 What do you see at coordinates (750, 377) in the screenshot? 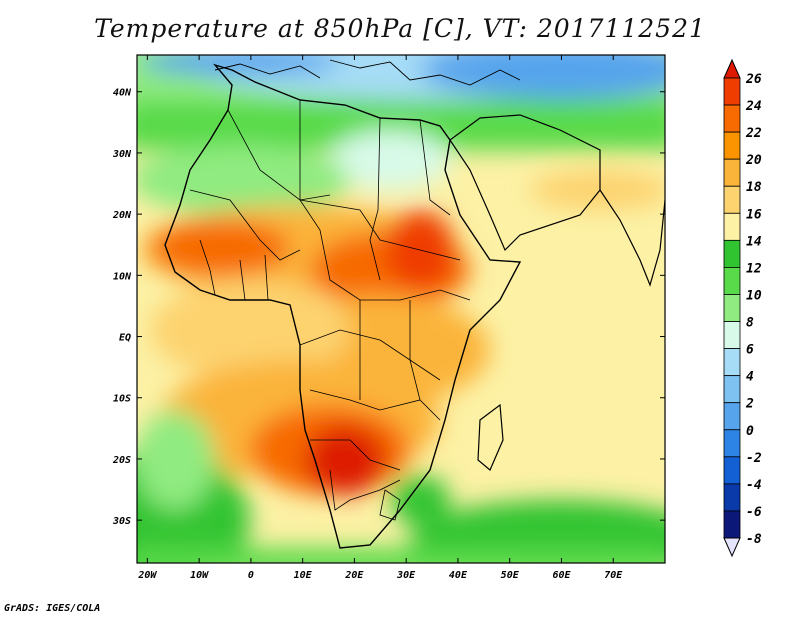
I see `colorbar-level-label: 4` at bounding box center [750, 377].